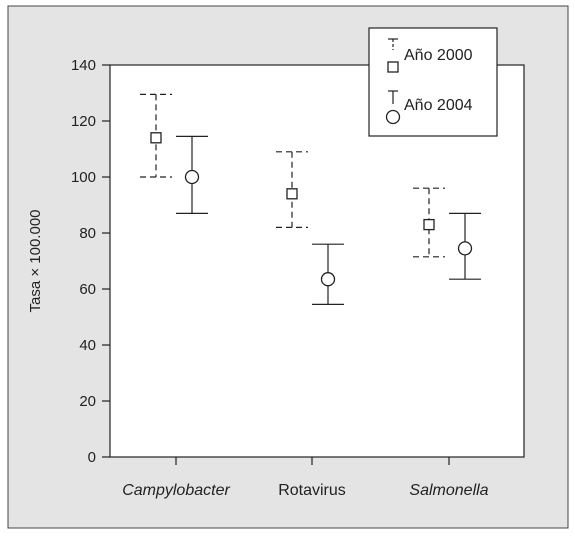 The height and width of the screenshot is (536, 575). What do you see at coordinates (87, 345) in the screenshot?
I see `y-tick-label: 40` at bounding box center [87, 345].